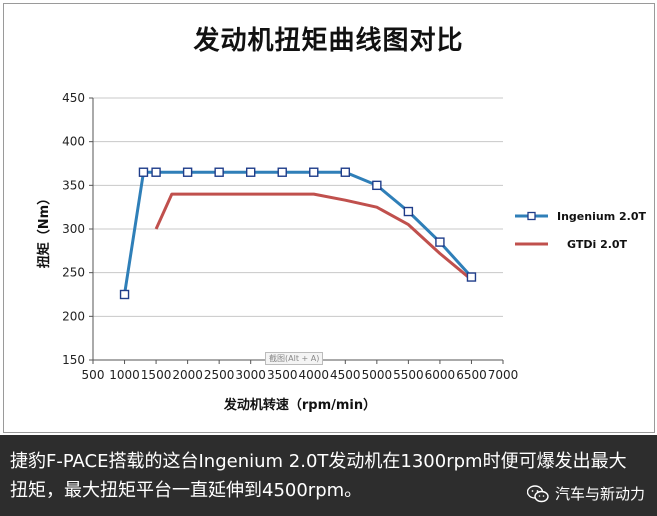  I want to click on x-tick-label: 6500, so click(471, 375).